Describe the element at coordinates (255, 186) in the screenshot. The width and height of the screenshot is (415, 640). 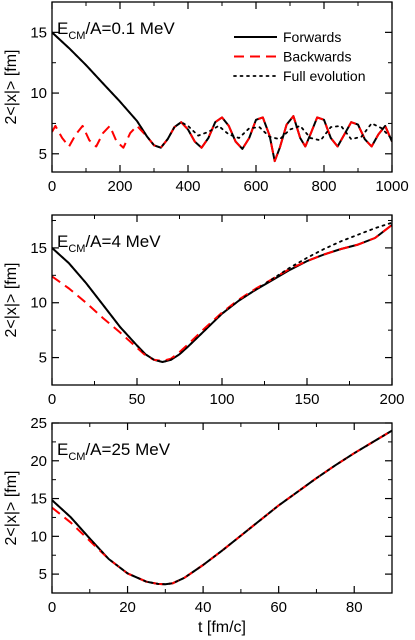
I see `x-tick-label: 600` at that location.